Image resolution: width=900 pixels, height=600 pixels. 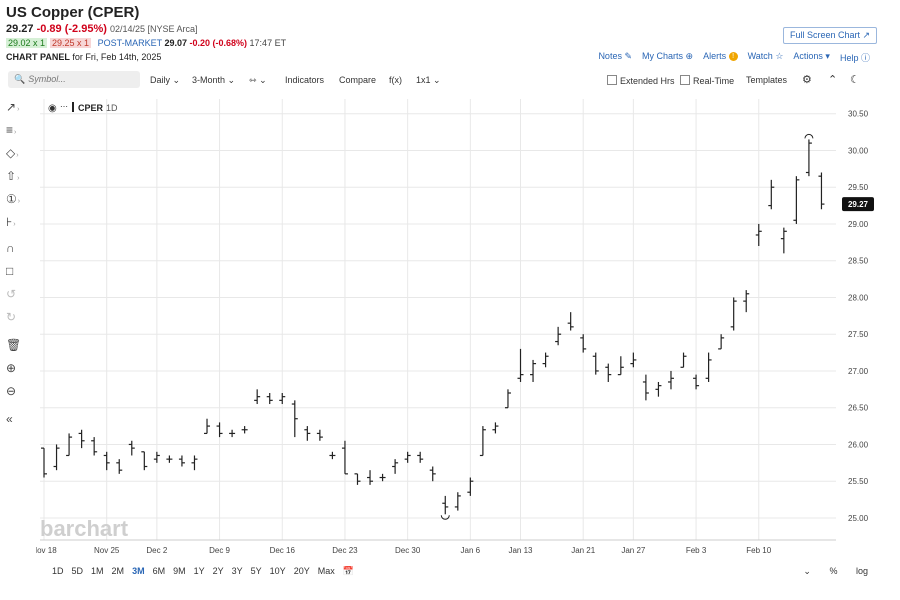 I want to click on timeframe-2y: 2Y, so click(x=218, y=571).